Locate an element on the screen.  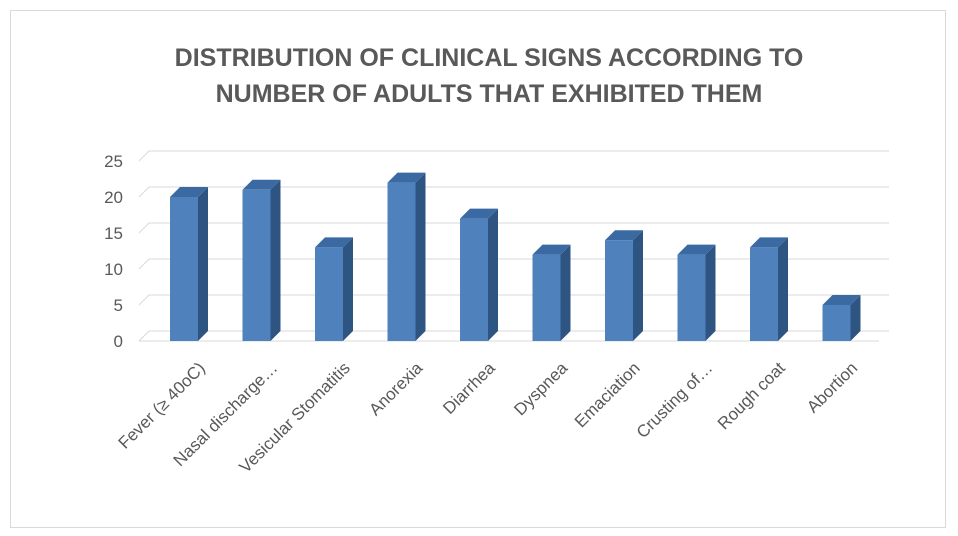
y-tick-label: 0 is located at coordinates (118, 341).